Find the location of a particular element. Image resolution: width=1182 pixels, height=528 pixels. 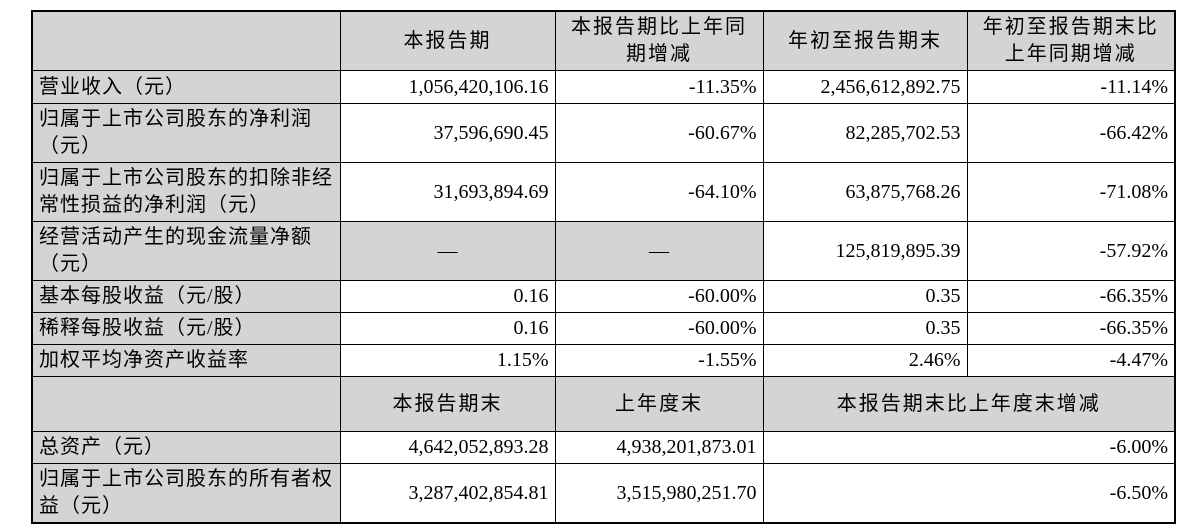

value-current-period: 31,693,894.69 is located at coordinates (447, 192).